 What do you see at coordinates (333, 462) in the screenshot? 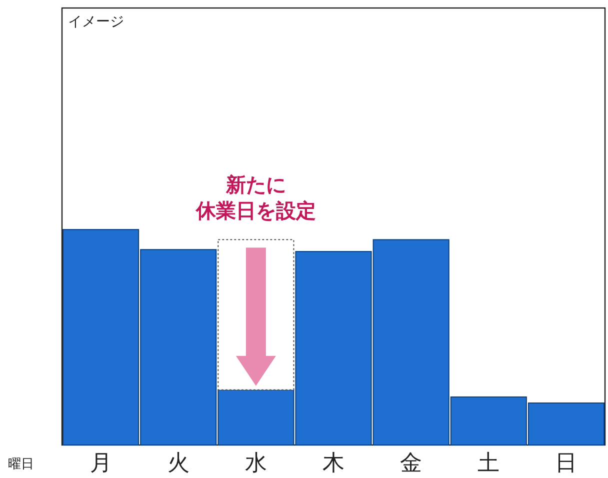
I see `x-tick-label: 木` at bounding box center [333, 462].